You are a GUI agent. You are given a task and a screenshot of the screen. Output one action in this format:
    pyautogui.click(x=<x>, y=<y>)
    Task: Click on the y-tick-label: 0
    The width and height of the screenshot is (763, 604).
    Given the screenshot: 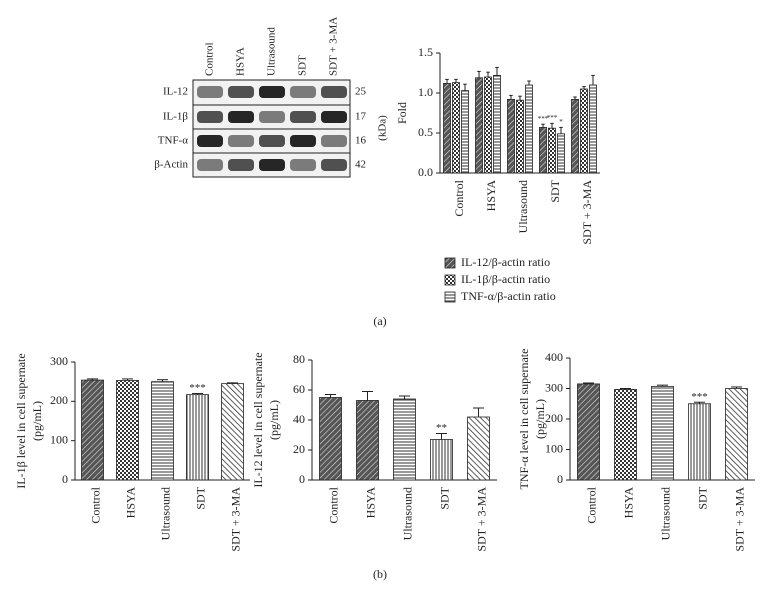 What is the action you would take?
    pyautogui.click(x=560, y=479)
    